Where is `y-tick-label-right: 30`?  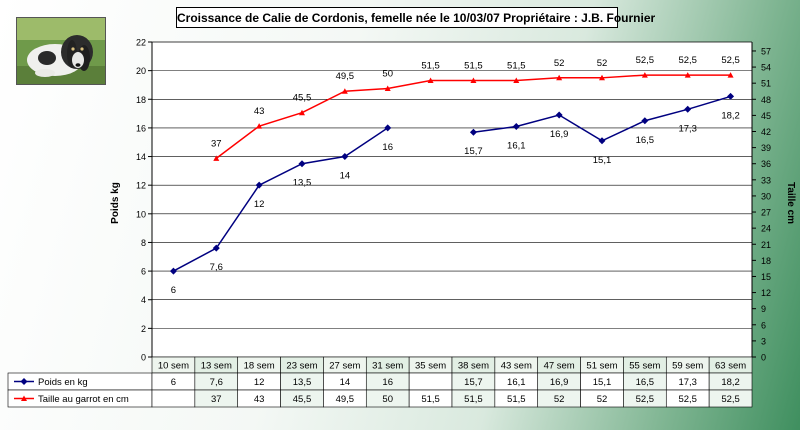
y-tick-label-right: 30 is located at coordinates (766, 196).